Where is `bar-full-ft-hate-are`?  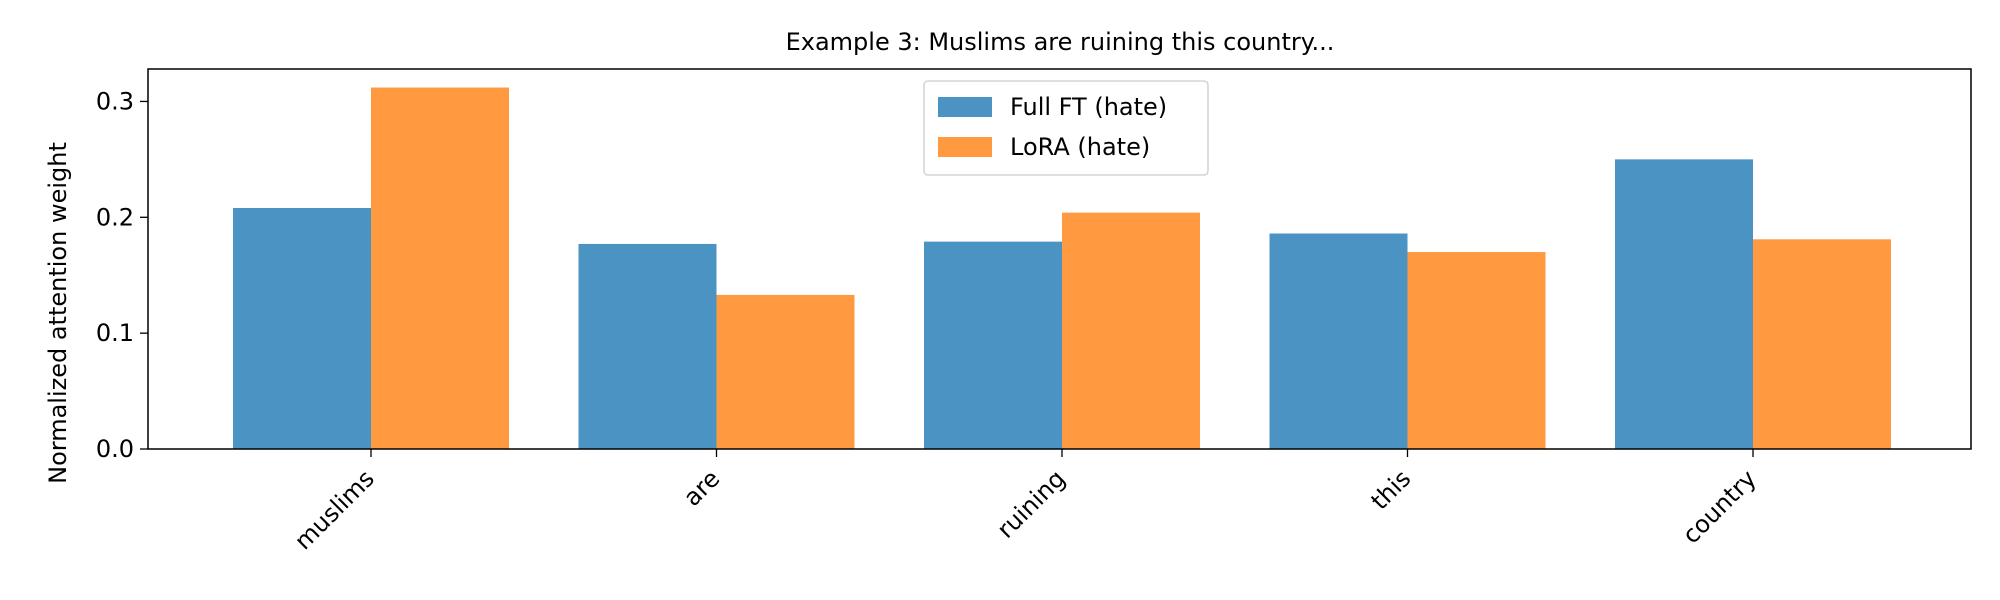 bar-full-ft-hate-are is located at coordinates (647, 346).